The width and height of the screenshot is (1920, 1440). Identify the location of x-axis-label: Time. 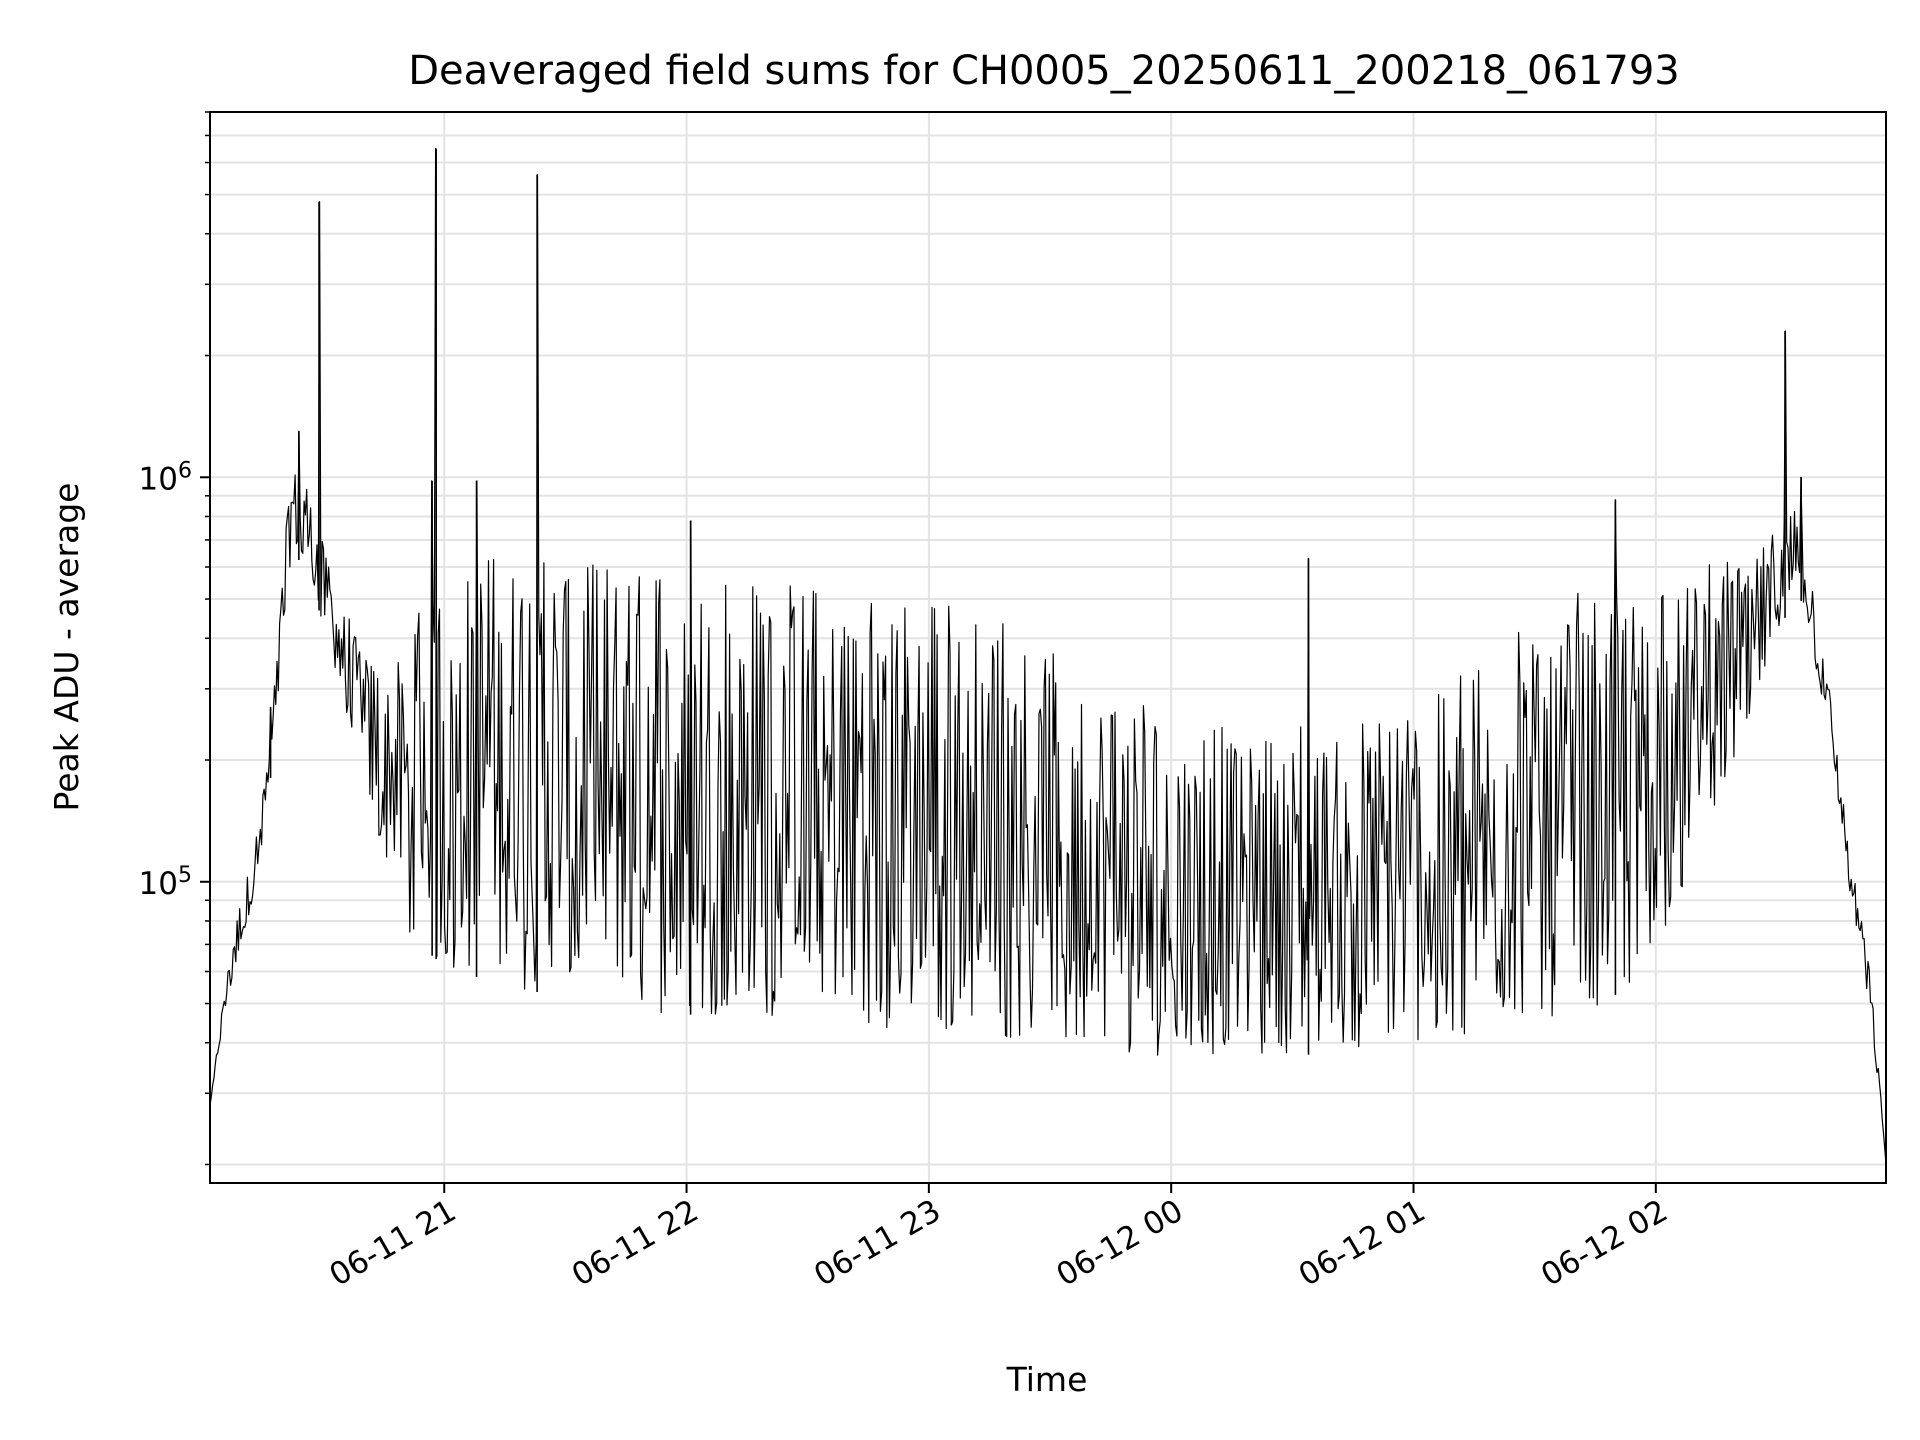
(1047, 1379).